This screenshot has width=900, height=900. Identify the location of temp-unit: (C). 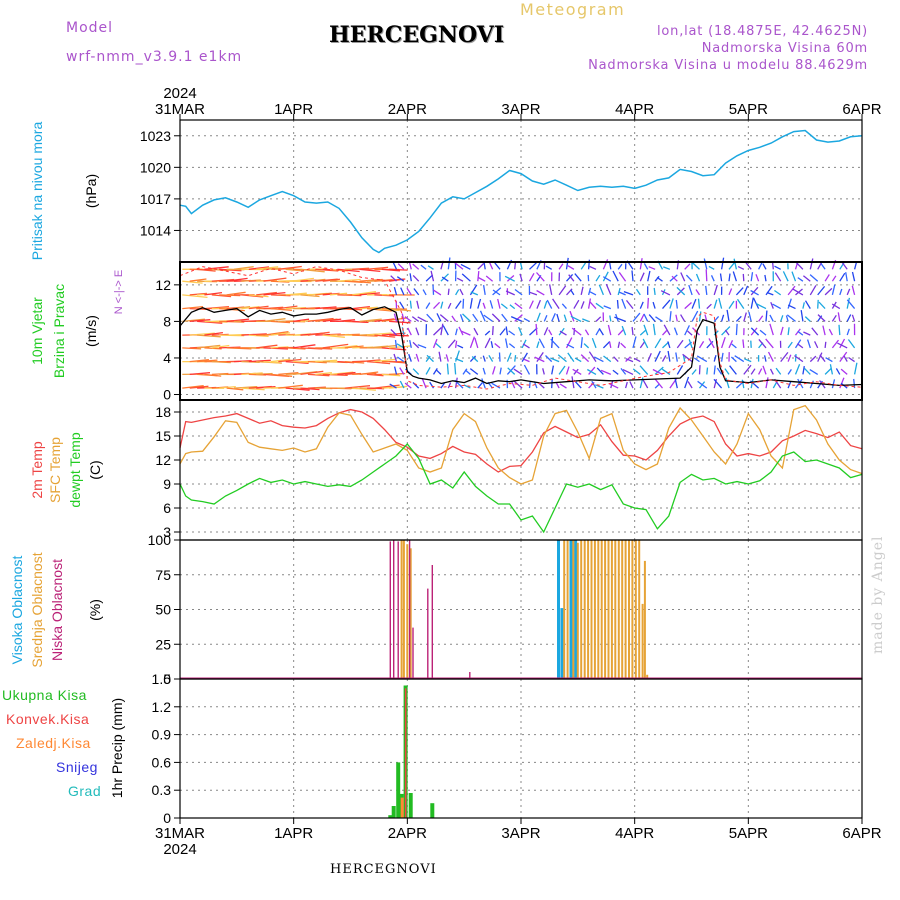
(95, 469).